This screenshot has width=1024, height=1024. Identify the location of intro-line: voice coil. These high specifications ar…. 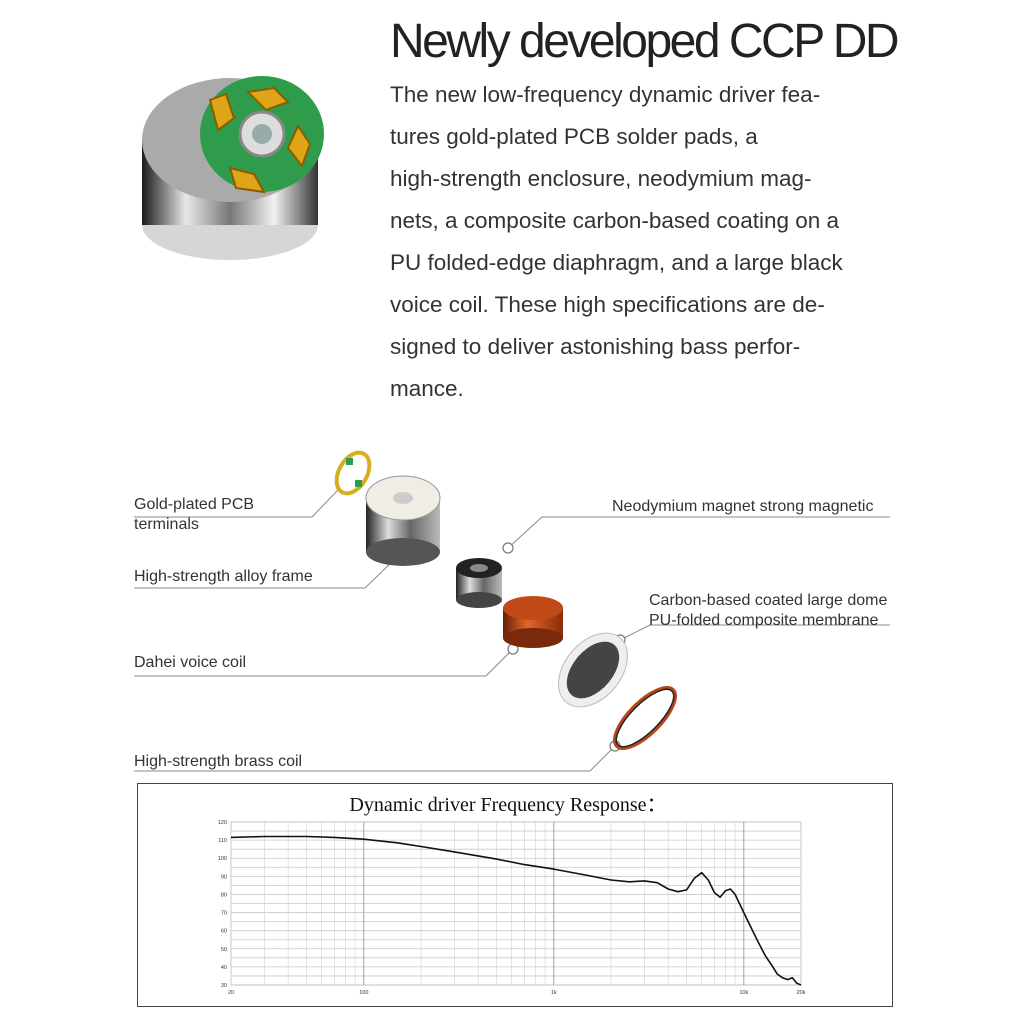
(607, 304).